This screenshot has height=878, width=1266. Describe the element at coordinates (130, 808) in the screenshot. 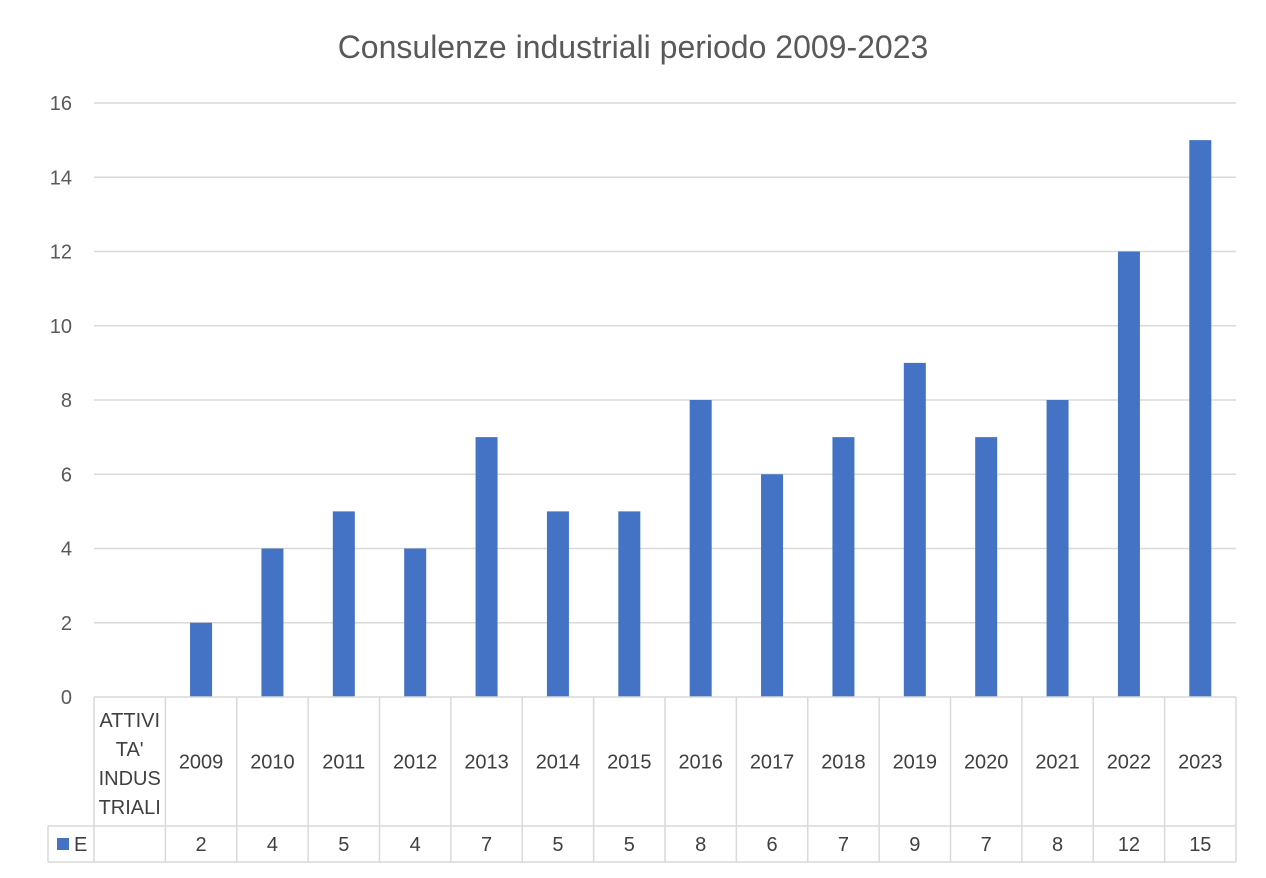

I see `category-label: TRIALI` at that location.